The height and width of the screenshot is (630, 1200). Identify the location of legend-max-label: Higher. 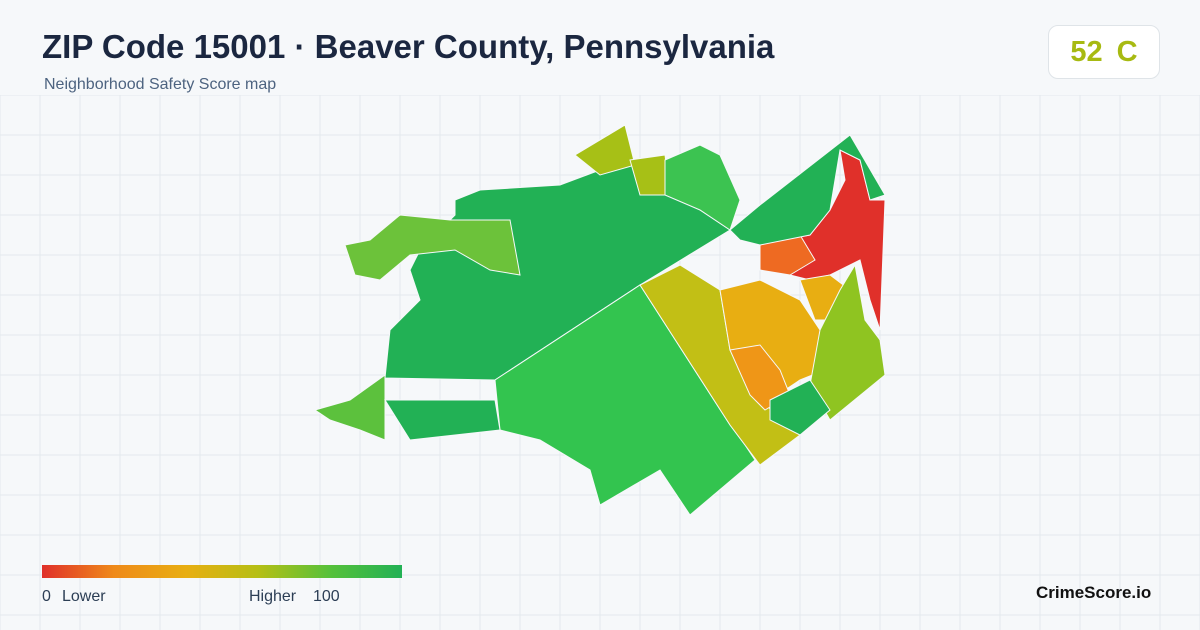
(273, 596).